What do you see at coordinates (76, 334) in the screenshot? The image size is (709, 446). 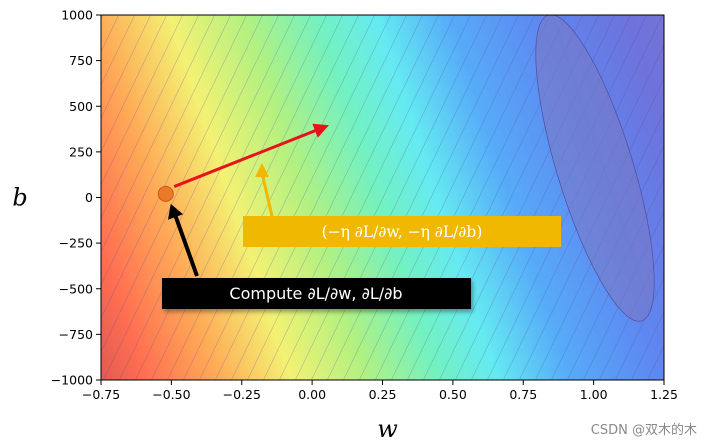 I see `y-tick-label: −750` at bounding box center [76, 334].